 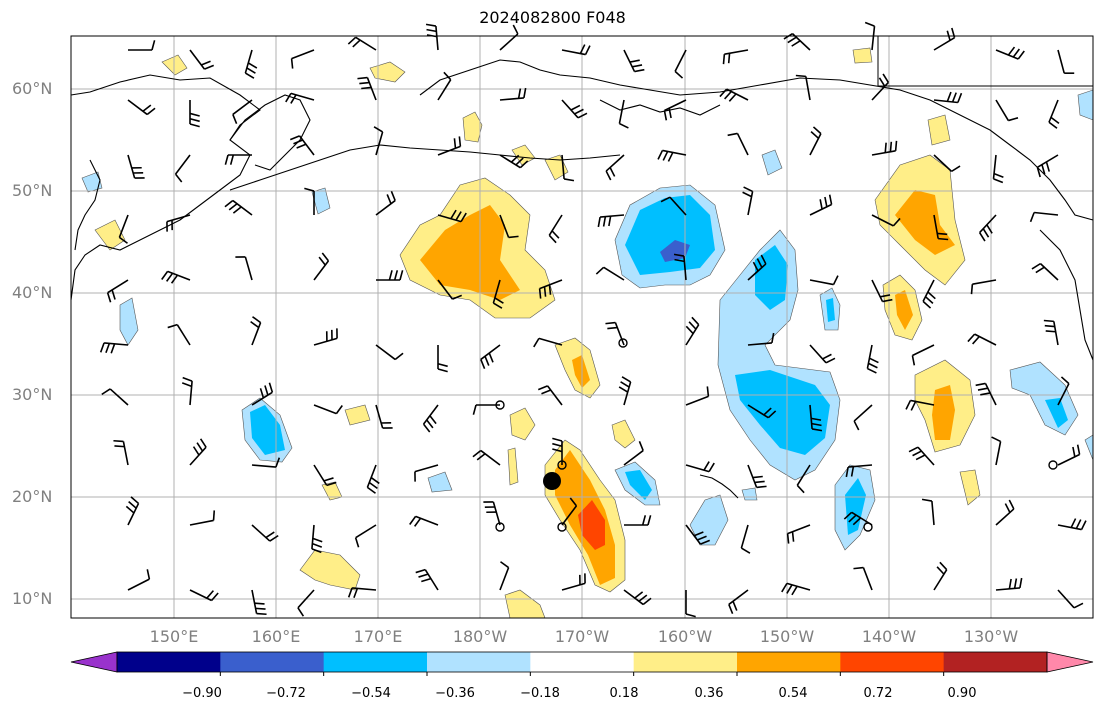 I want to click on lat-label-30: 30°N, so click(x=32, y=394).